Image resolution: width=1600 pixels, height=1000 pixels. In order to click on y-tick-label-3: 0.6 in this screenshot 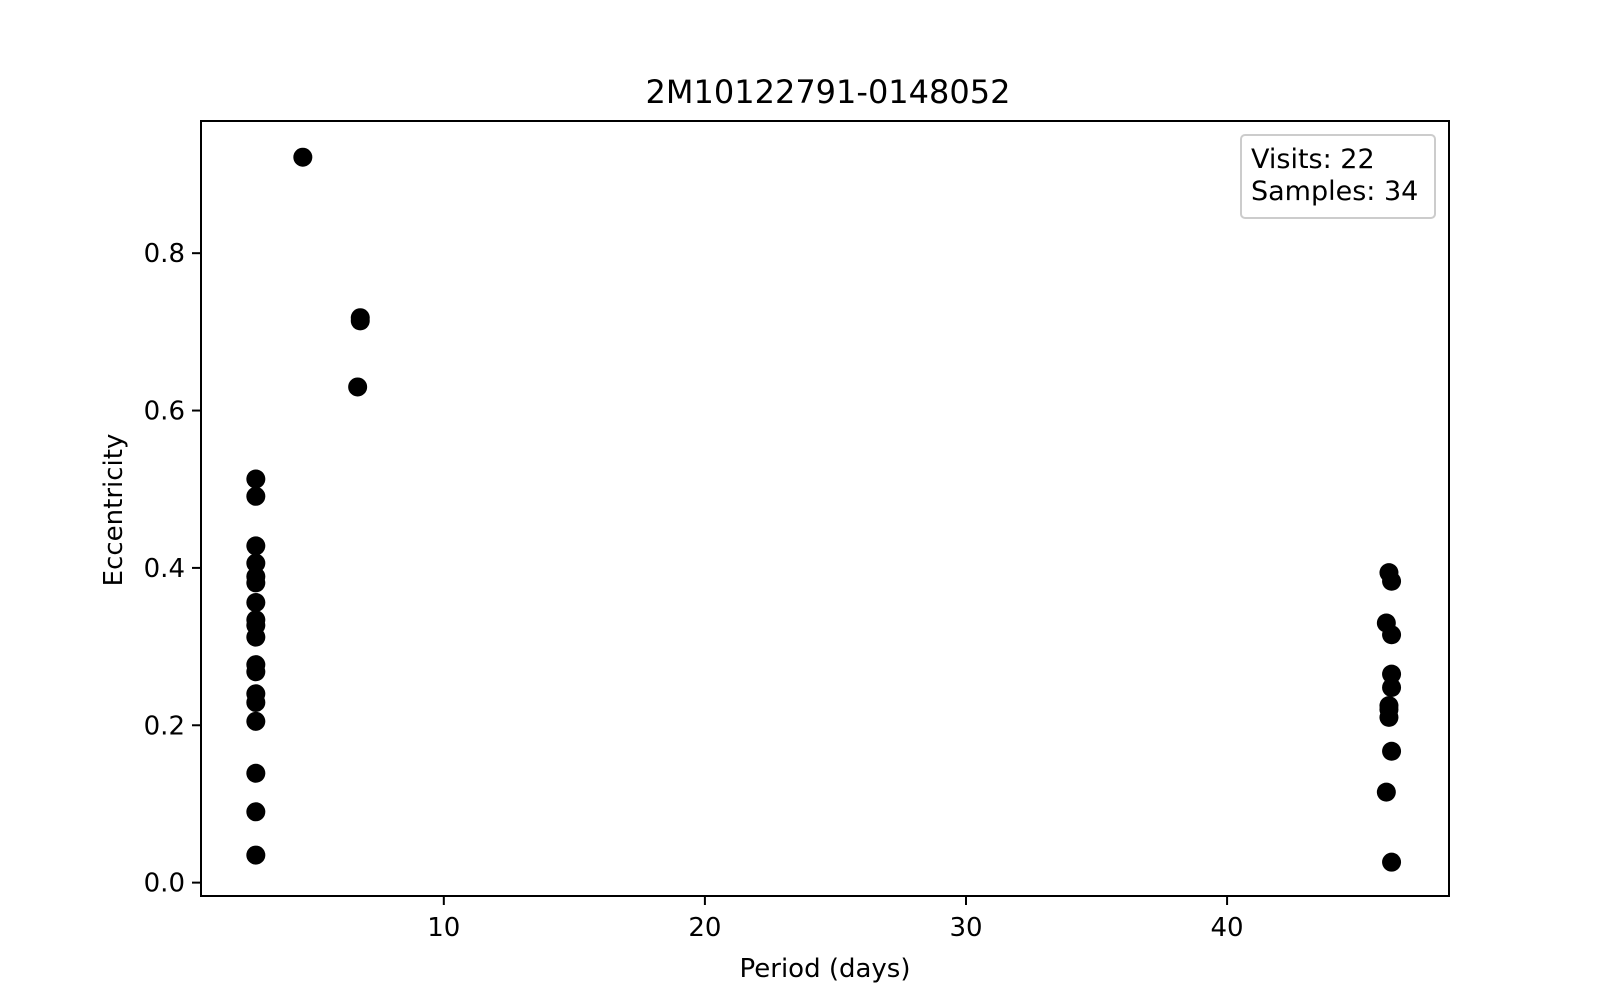, I will do `click(164, 412)`.